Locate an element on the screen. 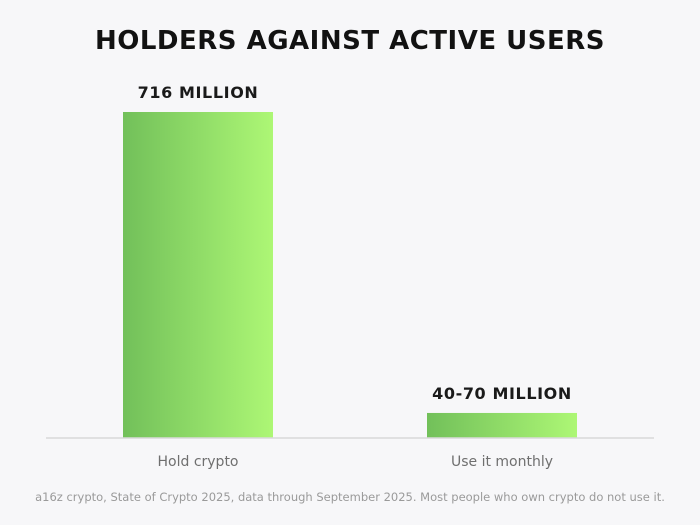 The width and height of the screenshot is (700, 525). category-label-0: Hold crypto is located at coordinates (198, 462).